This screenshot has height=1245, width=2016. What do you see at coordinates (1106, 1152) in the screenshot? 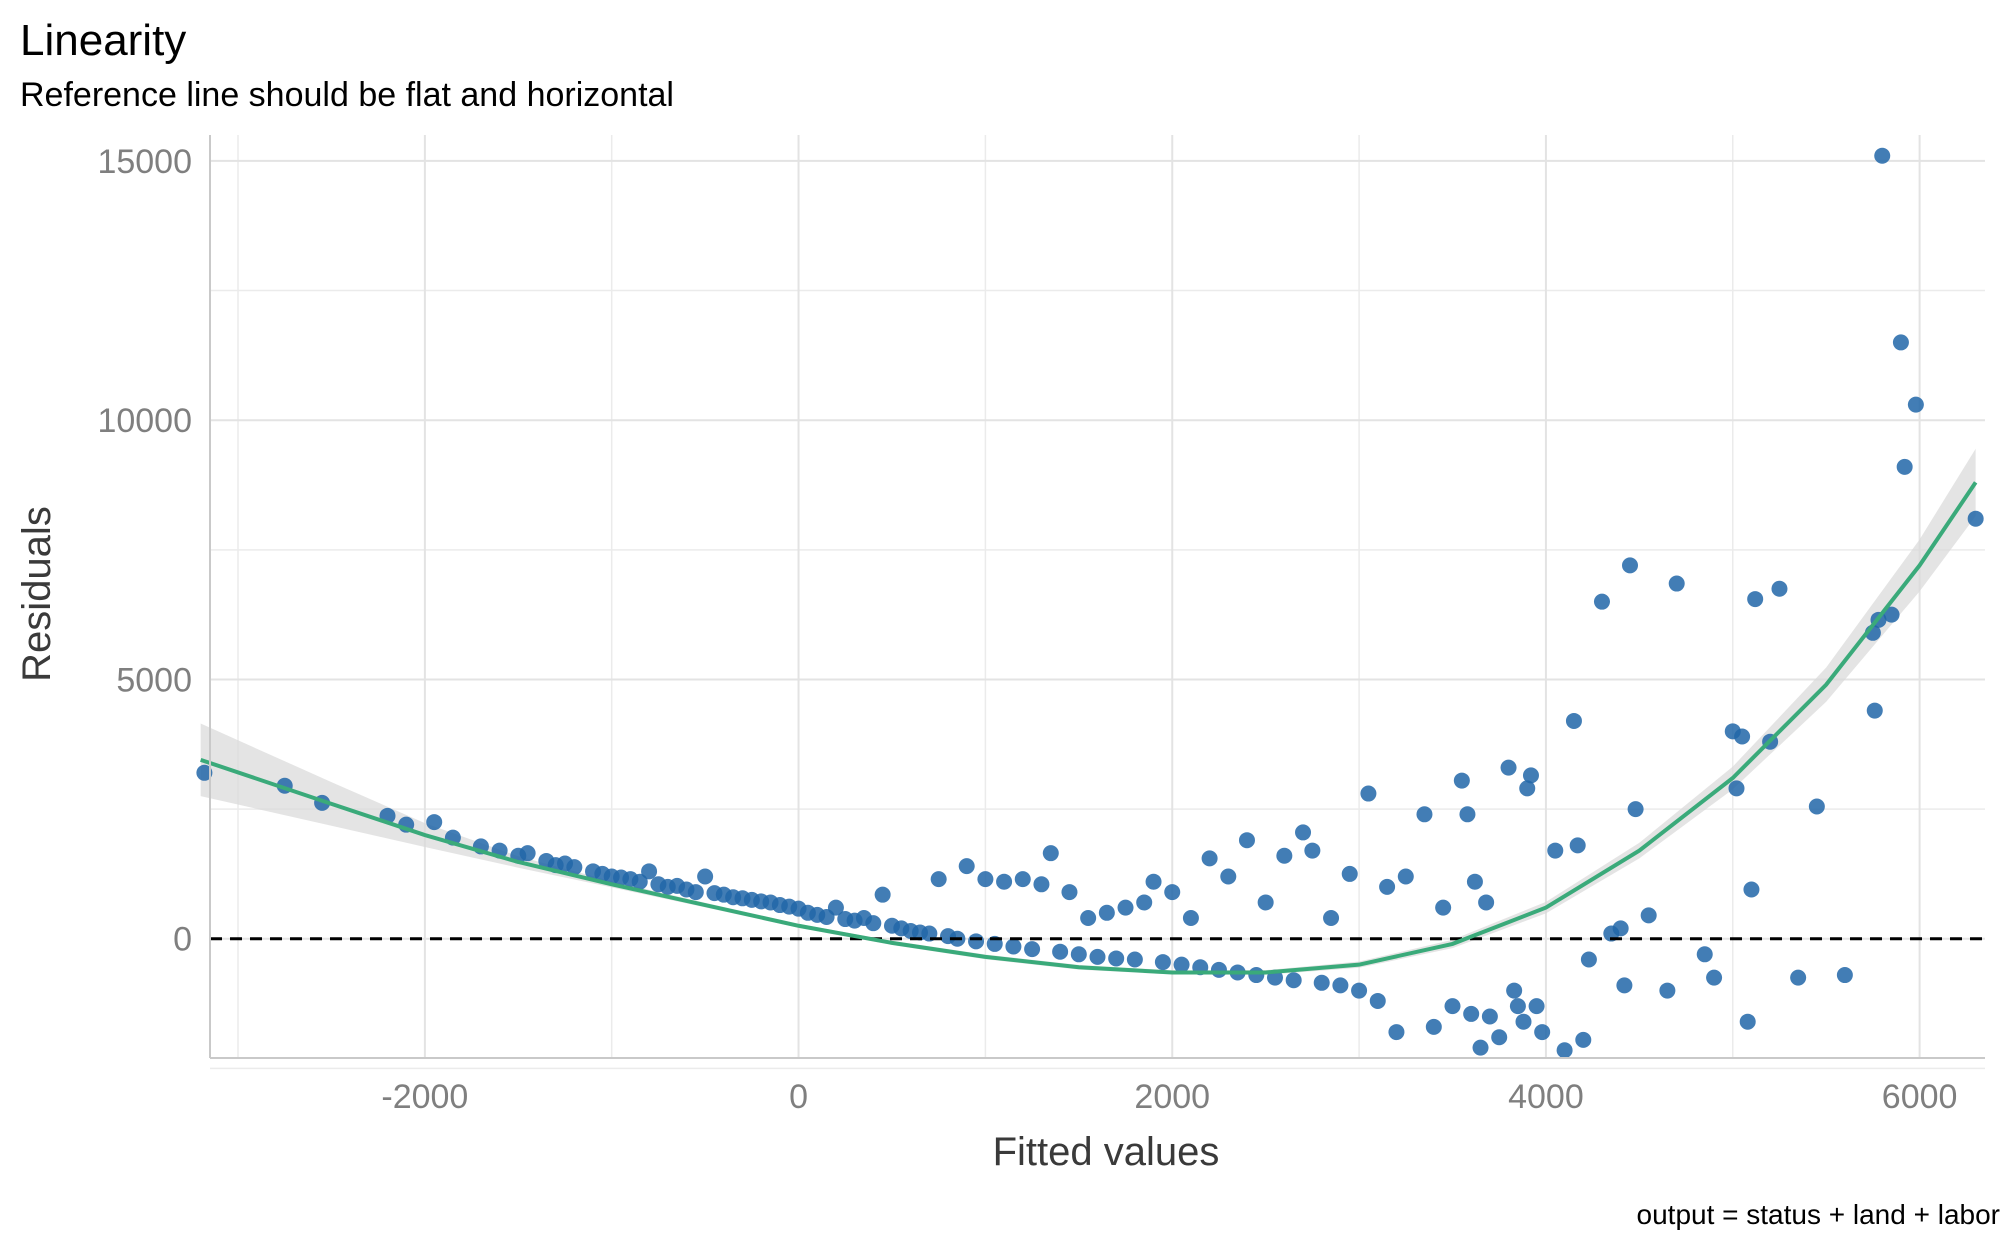
I see `x-axis-title: Fitted values` at bounding box center [1106, 1152].